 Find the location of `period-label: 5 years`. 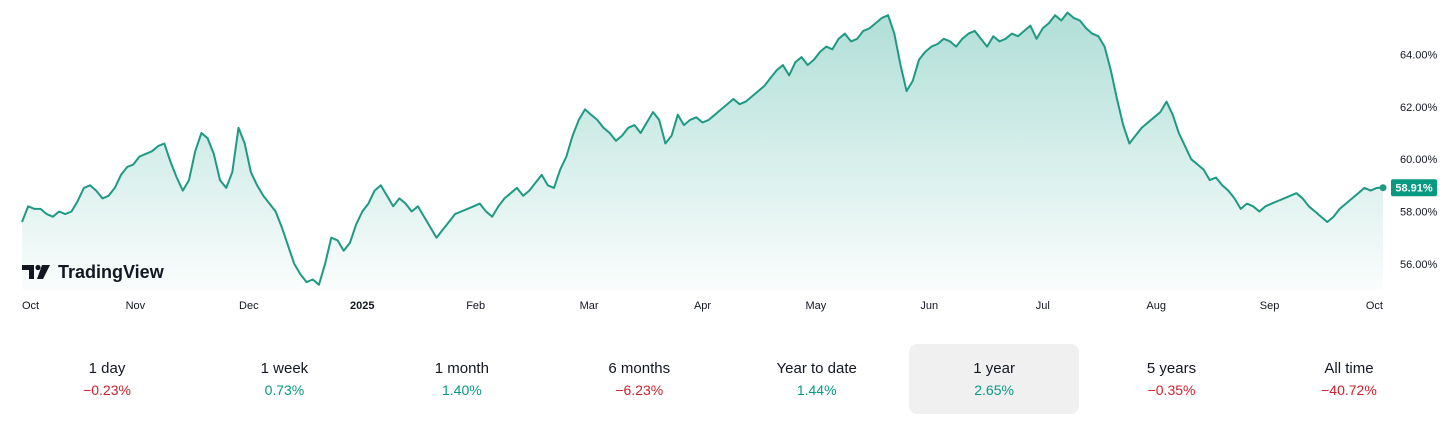

period-label: 5 years is located at coordinates (1171, 368).